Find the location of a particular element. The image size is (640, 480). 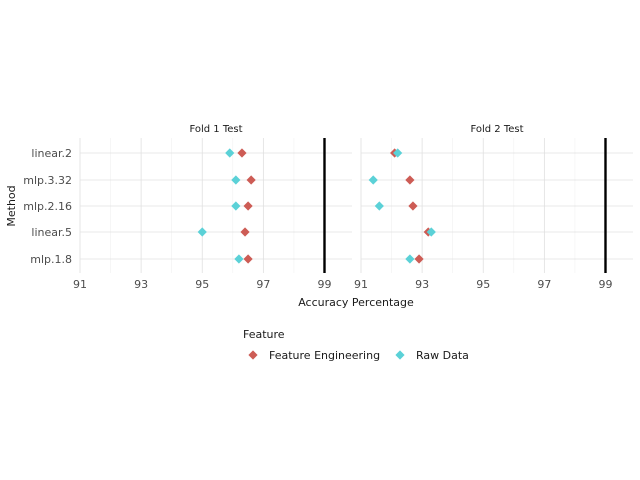

panel-title: Fold 2 Test is located at coordinates (496, 129).